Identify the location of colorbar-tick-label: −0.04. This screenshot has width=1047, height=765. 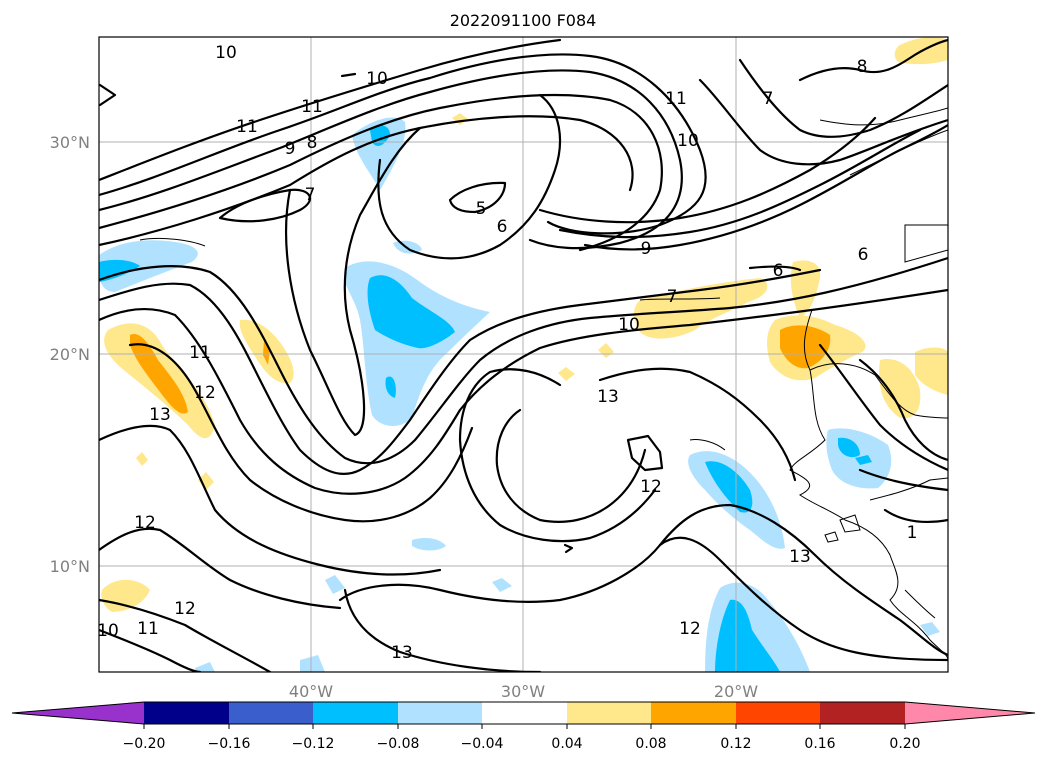
(482, 744).